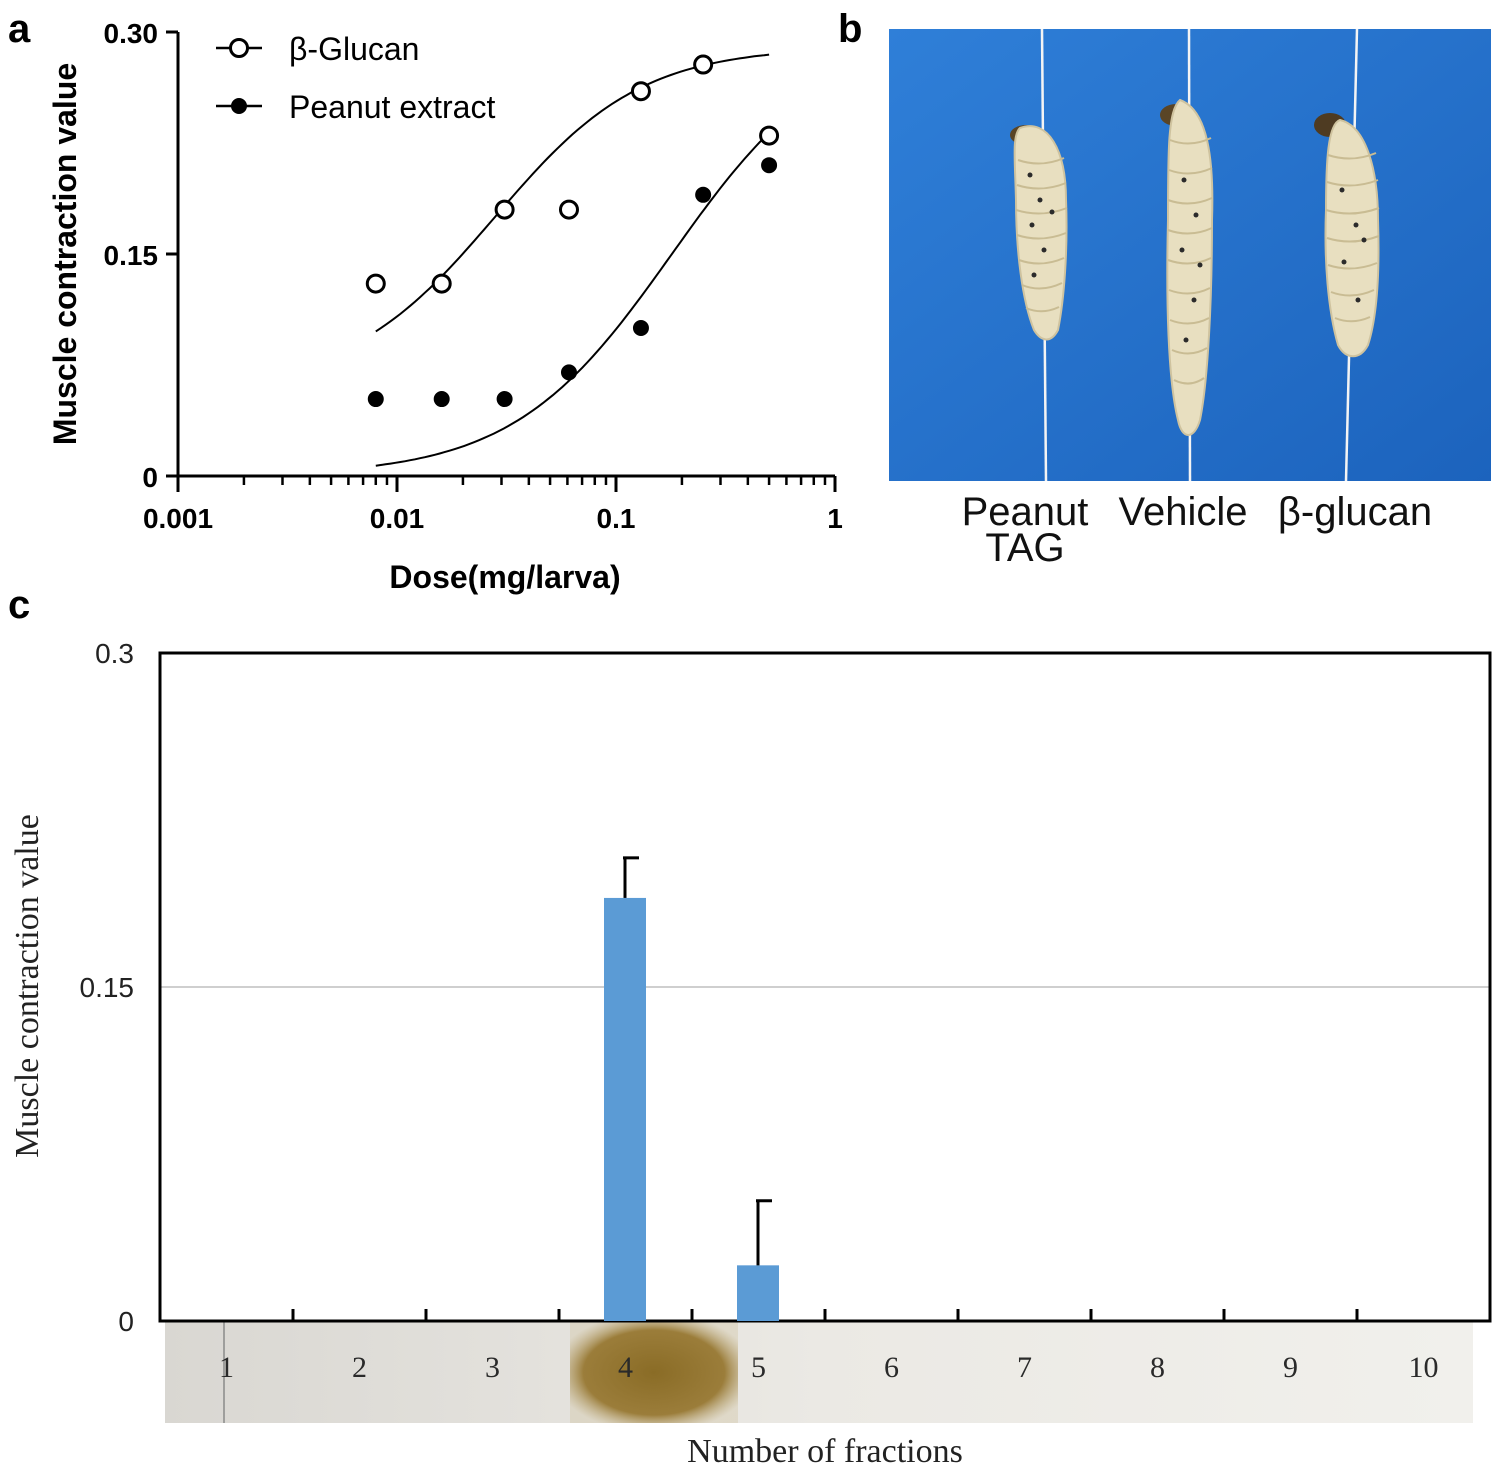  I want to click on panel-c-y-axis-label: Muscle contraction value, so click(27, 986).